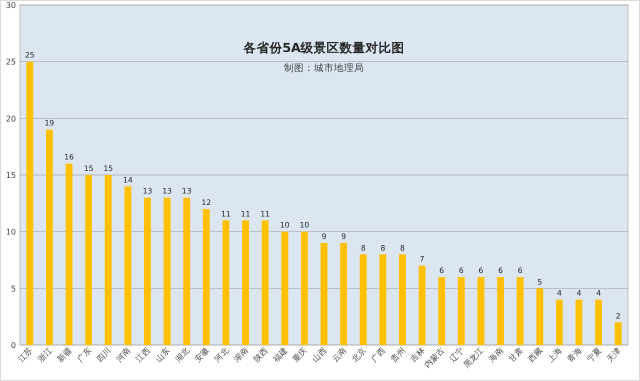  What do you see at coordinates (323, 47) in the screenshot?
I see `text: 各省份5A级景区数量对比图` at bounding box center [323, 47].